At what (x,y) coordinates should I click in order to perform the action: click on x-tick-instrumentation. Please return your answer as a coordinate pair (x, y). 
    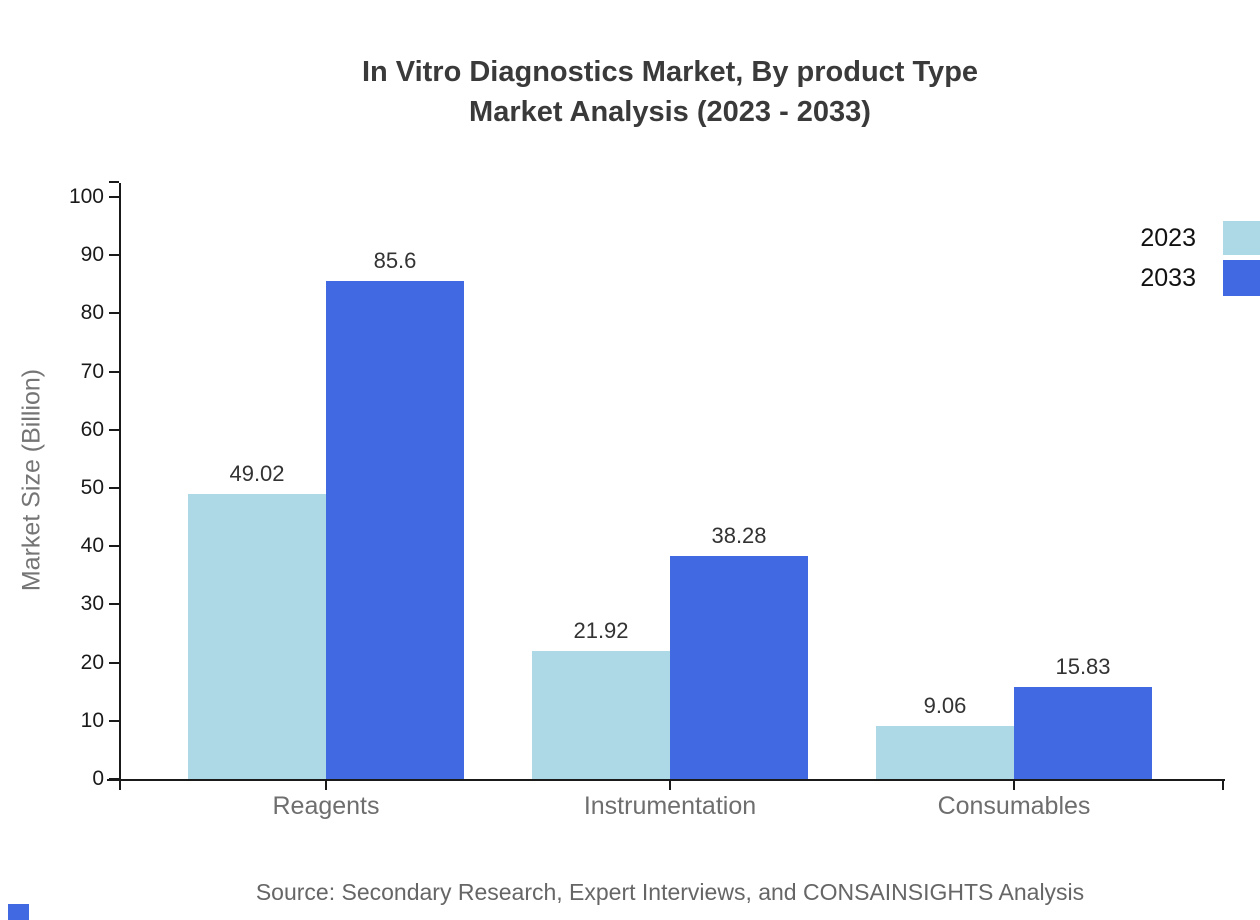
    Looking at the image, I should click on (670, 785).